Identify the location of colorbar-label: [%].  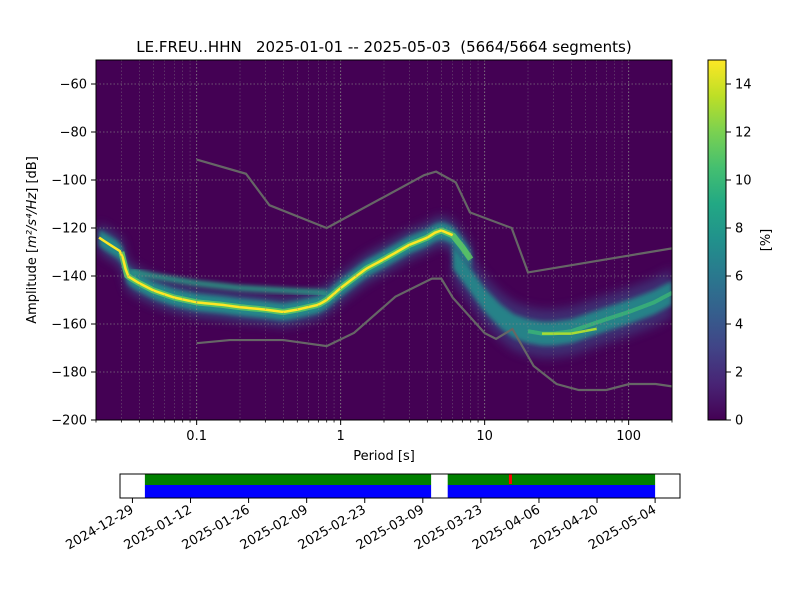
(766, 240).